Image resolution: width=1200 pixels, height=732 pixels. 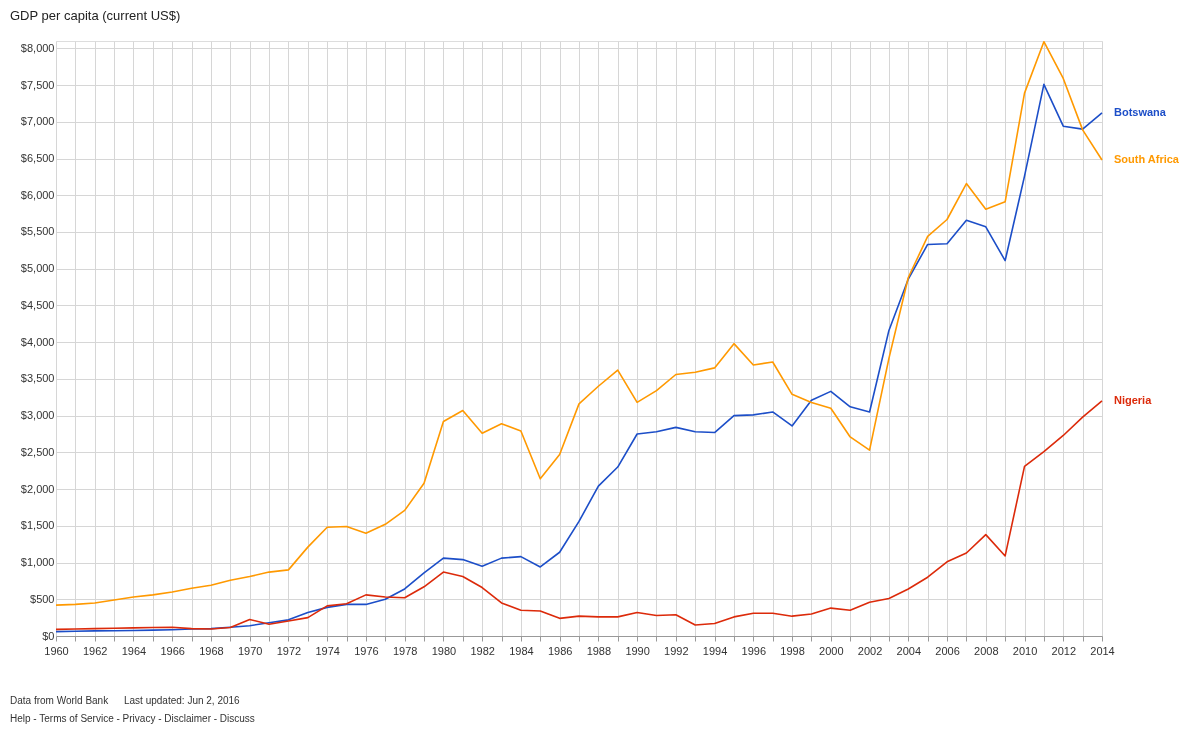 I want to click on y-tick-label: $7,000, so click(x=37, y=121).